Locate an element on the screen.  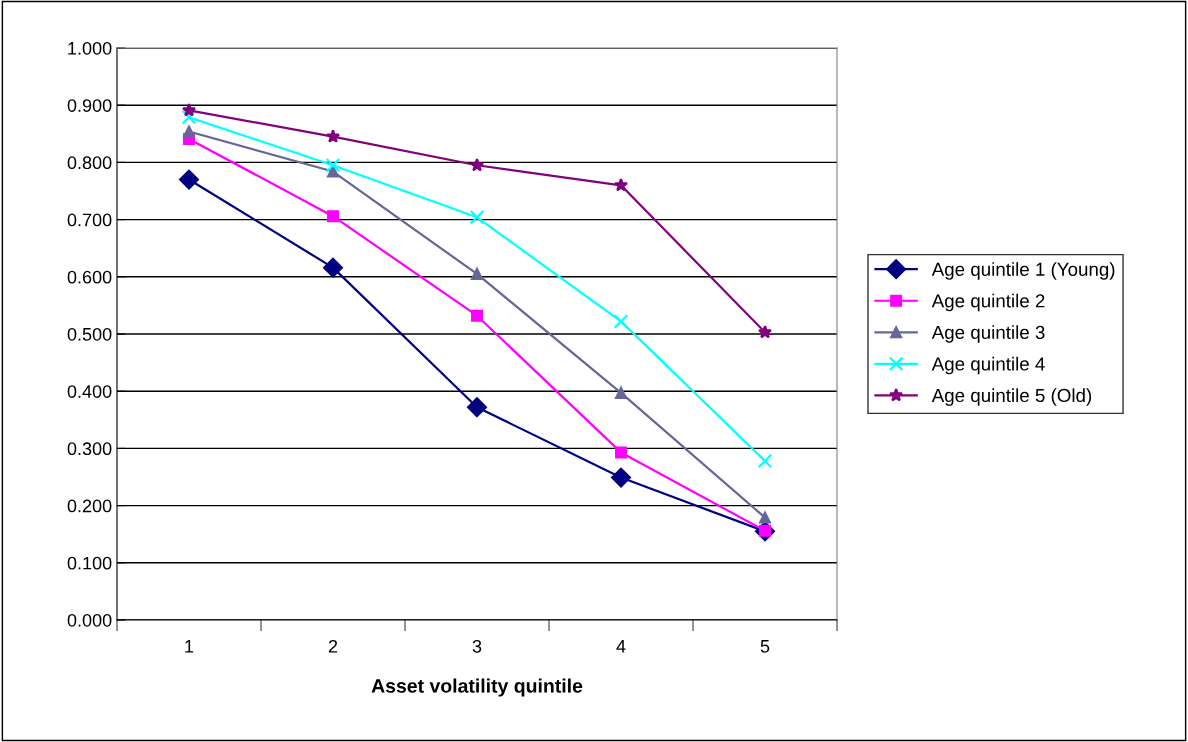
x-tick-label: 4 is located at coordinates (621, 646).